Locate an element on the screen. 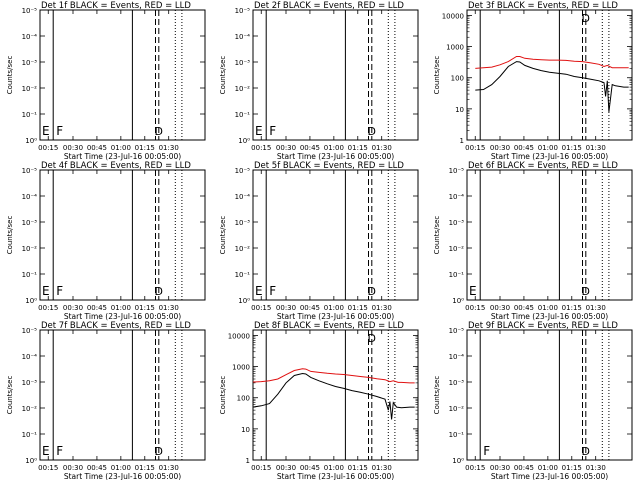 This screenshot has height=480, width=640. plot-title: Det 7f BLACK = Events, RED = LLD is located at coordinates (116, 326).